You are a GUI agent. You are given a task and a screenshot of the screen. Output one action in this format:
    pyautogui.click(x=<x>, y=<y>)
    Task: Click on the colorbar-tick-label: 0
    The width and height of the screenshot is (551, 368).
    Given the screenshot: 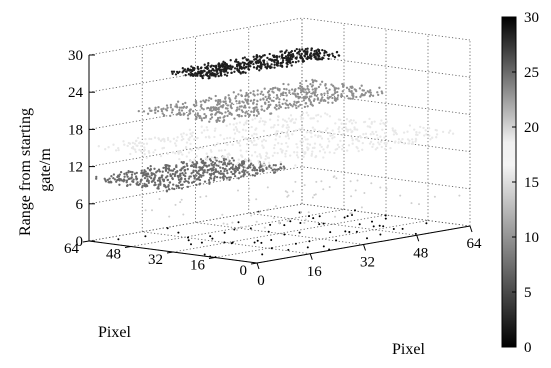 What is the action you would take?
    pyautogui.click(x=528, y=348)
    